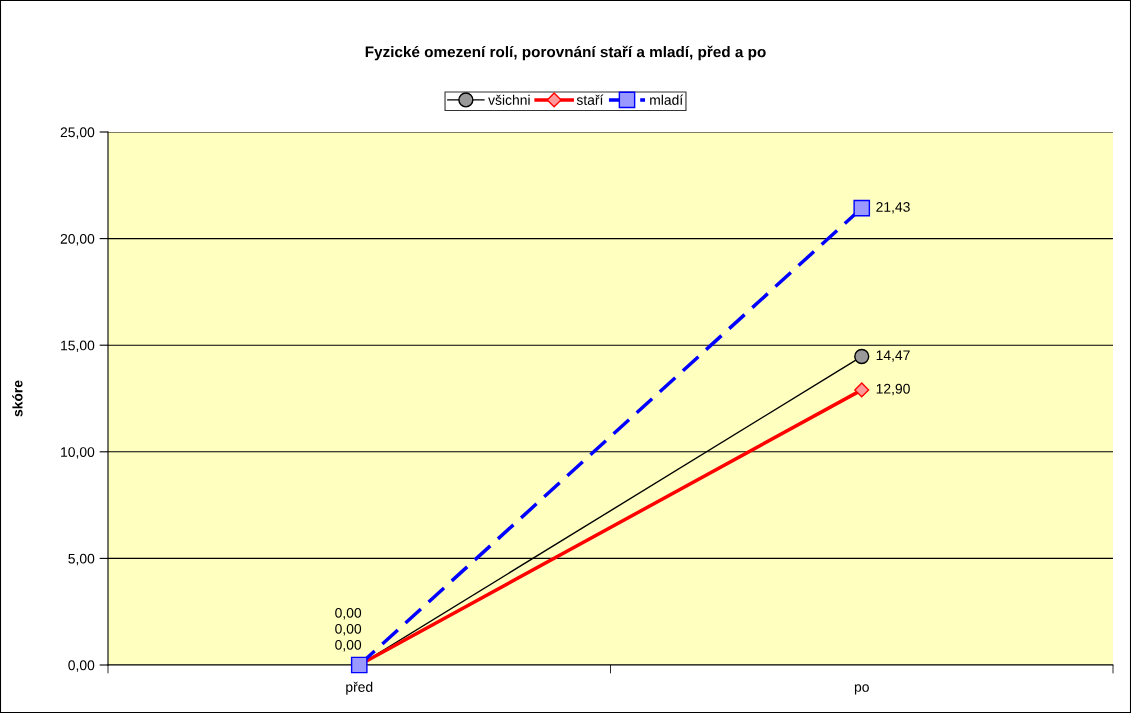 This screenshot has height=713, width=1131. I want to click on y-tick-label: 25,00, so click(77, 133).